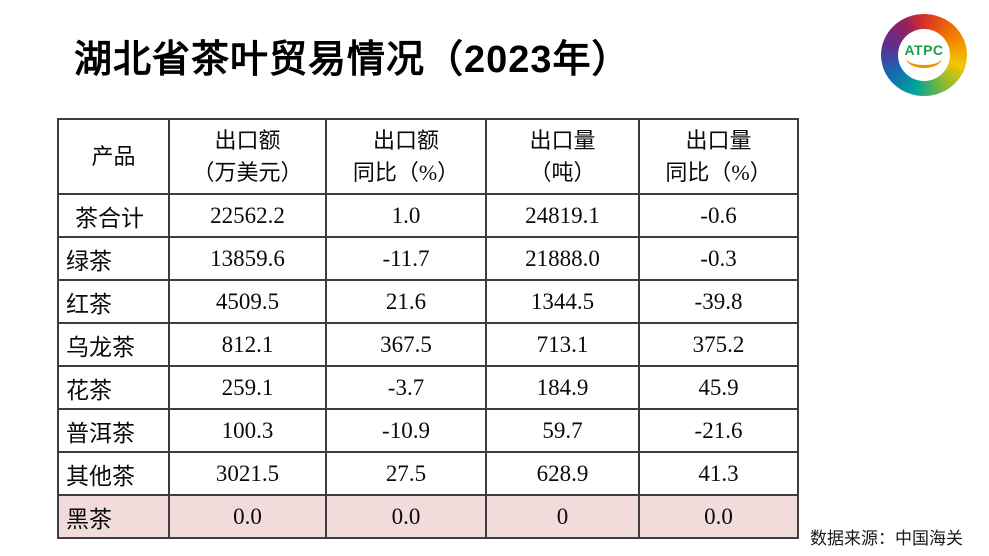  What do you see at coordinates (406, 430) in the screenshot?
I see `value-cell: -10.9` at bounding box center [406, 430].